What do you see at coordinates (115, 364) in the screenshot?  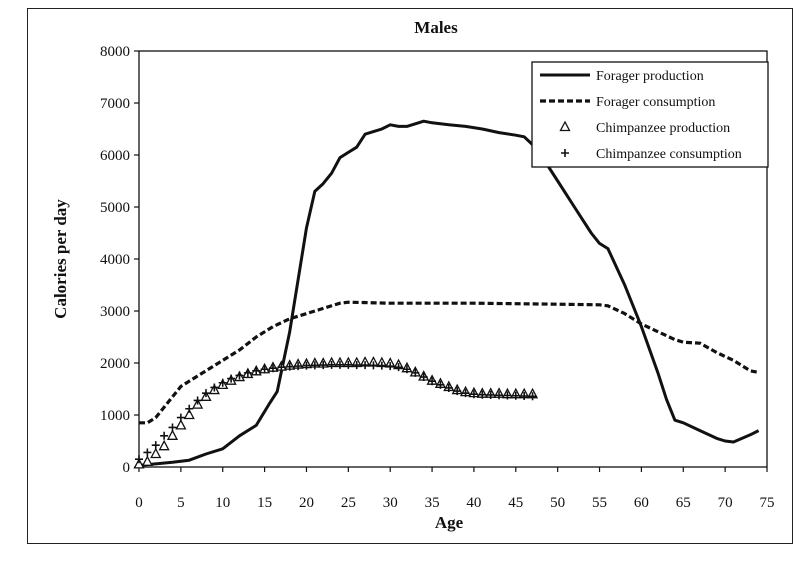 I see `y-tick-label: 2000` at bounding box center [115, 364].